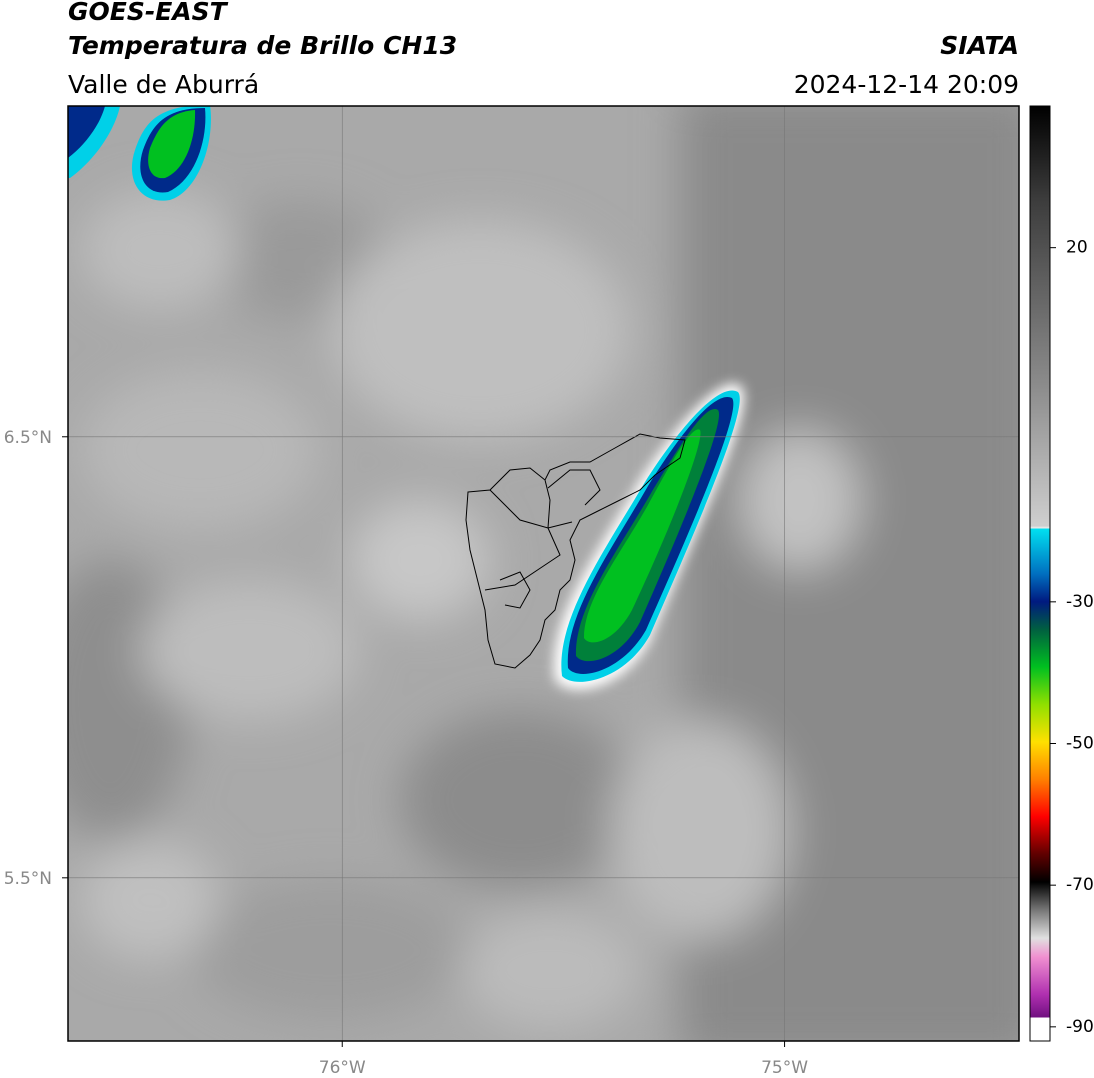 The width and height of the screenshot is (1094, 1078). What do you see at coordinates (1077, 248) in the screenshot?
I see `colorbar-tick-label: 20` at bounding box center [1077, 248].